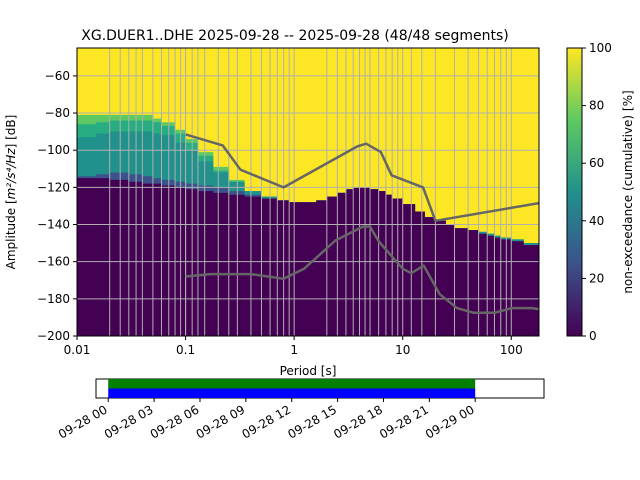 Image resolution: width=640 pixels, height=480 pixels. I want to click on y-tick-label: −120, so click(53, 187).